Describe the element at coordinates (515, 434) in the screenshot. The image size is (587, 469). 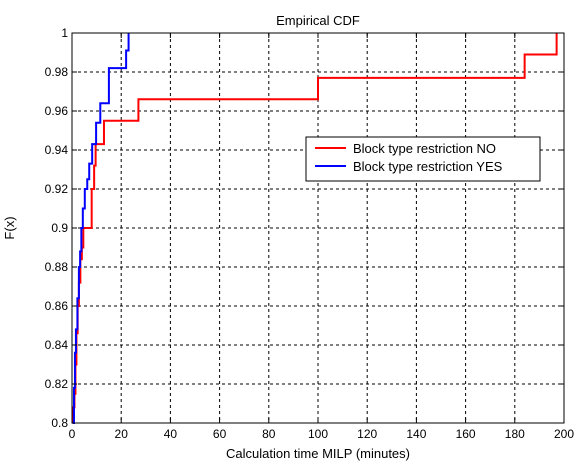
I see `x-tick-label: 180` at that location.